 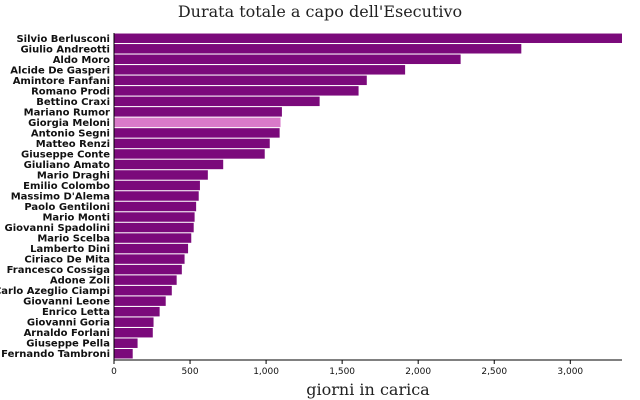 I want to click on x-tick-label-2000: 2,000, so click(x=418, y=372).